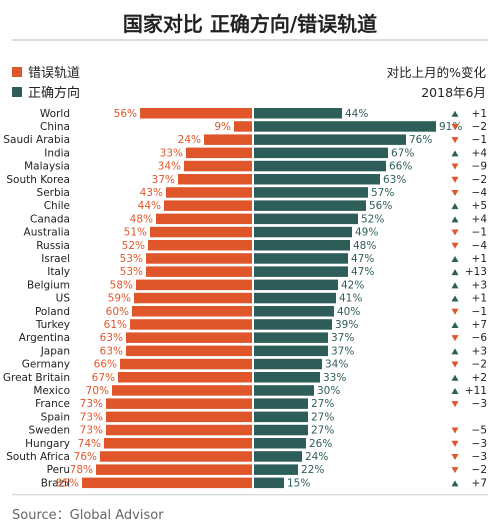  I want to click on value-label-right: 37%, so click(342, 351).